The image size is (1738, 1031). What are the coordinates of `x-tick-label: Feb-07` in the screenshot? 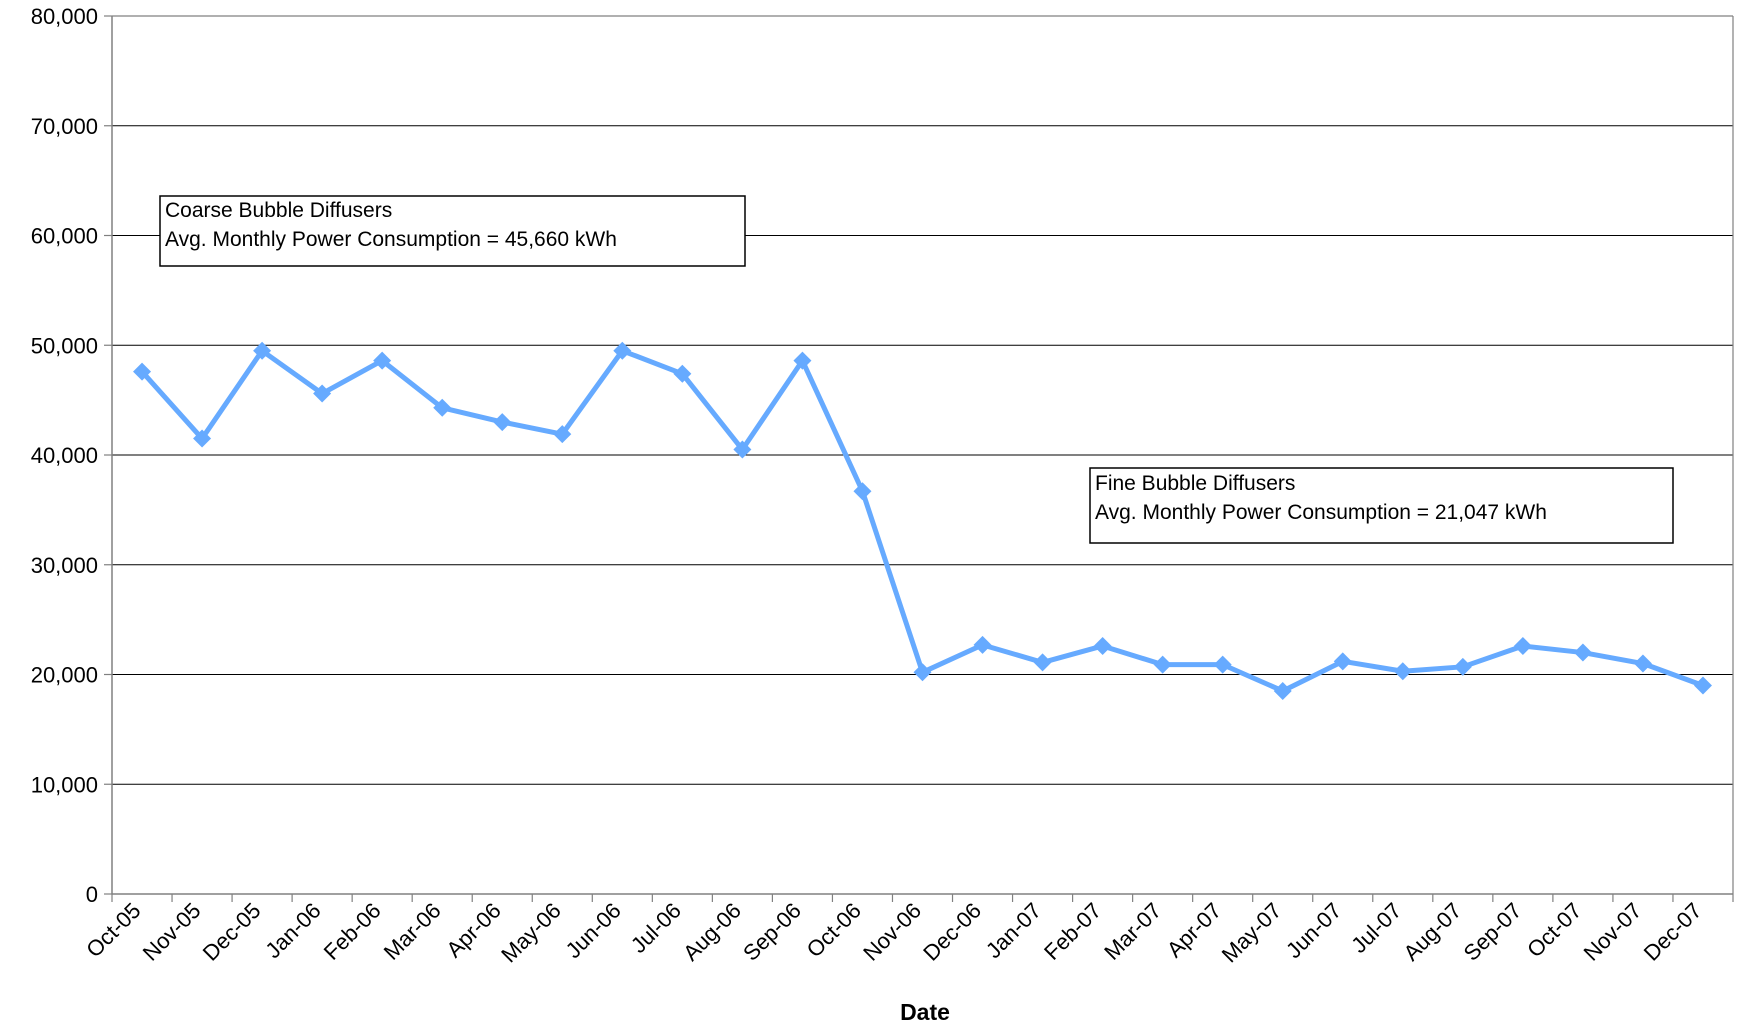 It's located at (1072, 931).